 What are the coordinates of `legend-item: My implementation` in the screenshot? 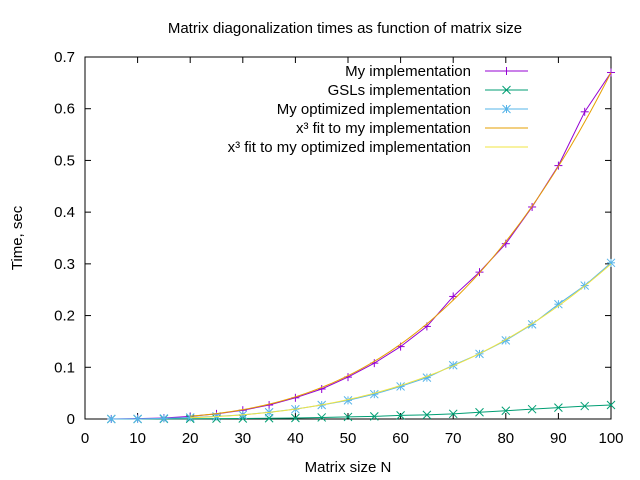 It's located at (436, 71).